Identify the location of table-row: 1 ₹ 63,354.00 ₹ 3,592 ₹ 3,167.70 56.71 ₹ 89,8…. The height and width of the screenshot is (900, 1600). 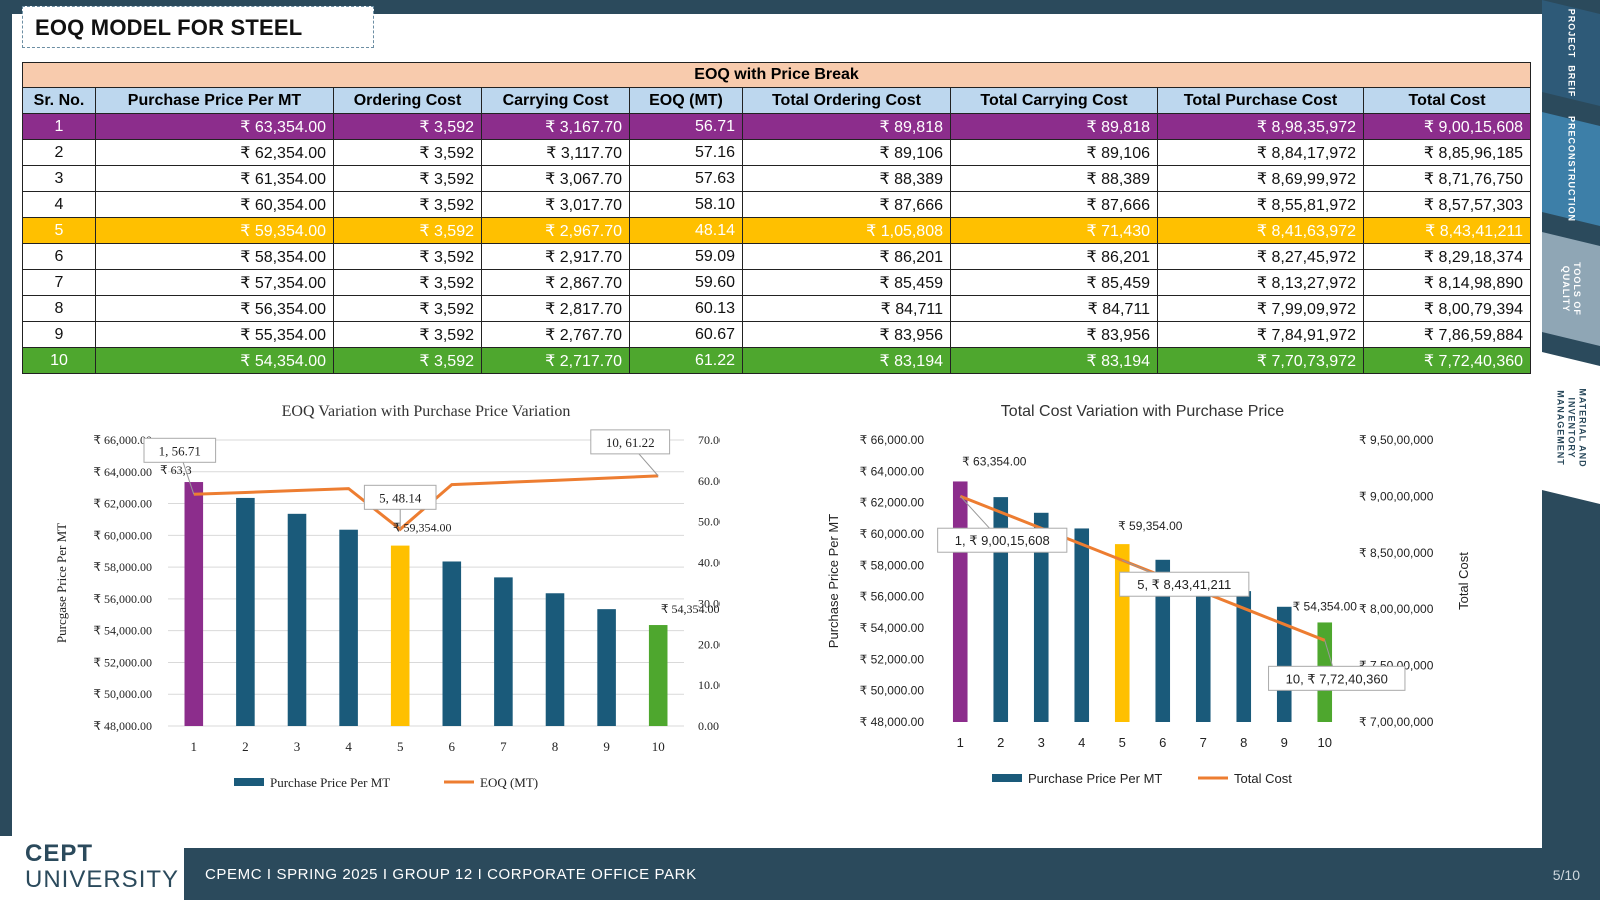
(777, 126).